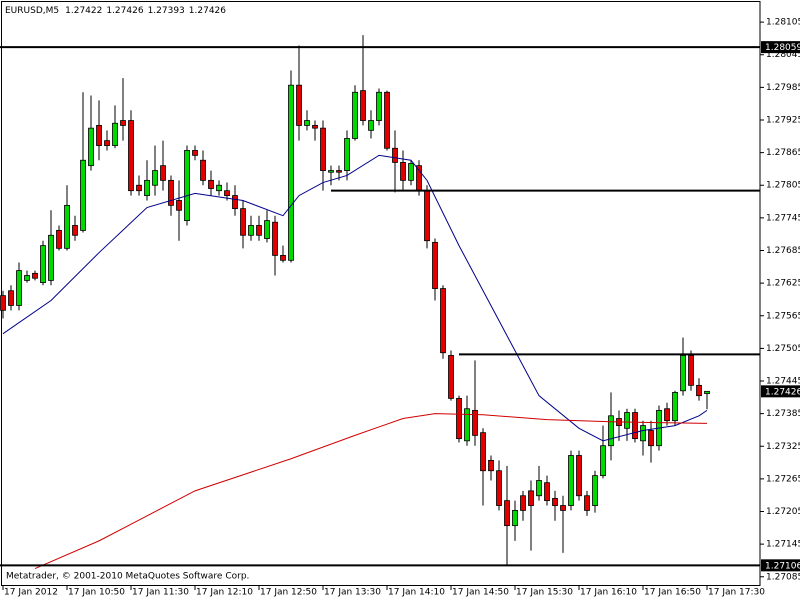  What do you see at coordinates (124, 11) in the screenshot?
I see `header-high: 1.27426` at bounding box center [124, 11].